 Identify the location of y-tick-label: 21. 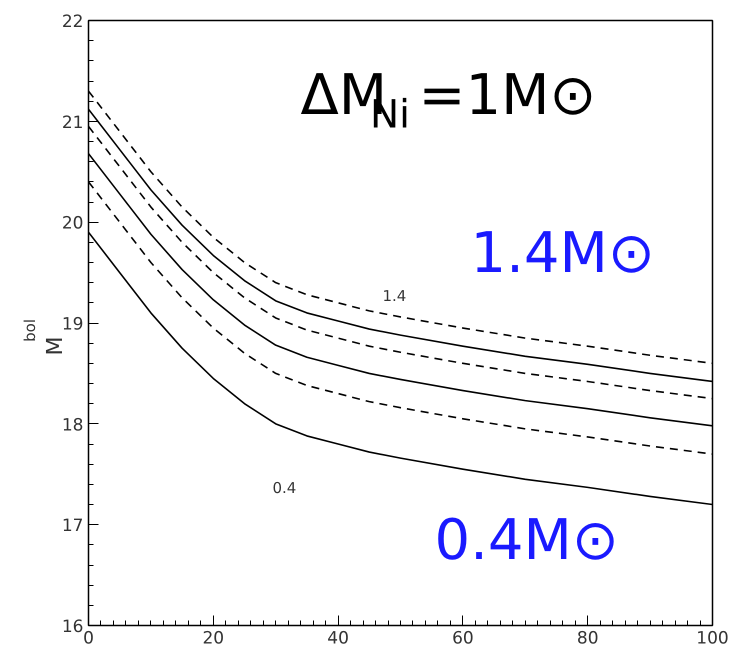
(73, 122).